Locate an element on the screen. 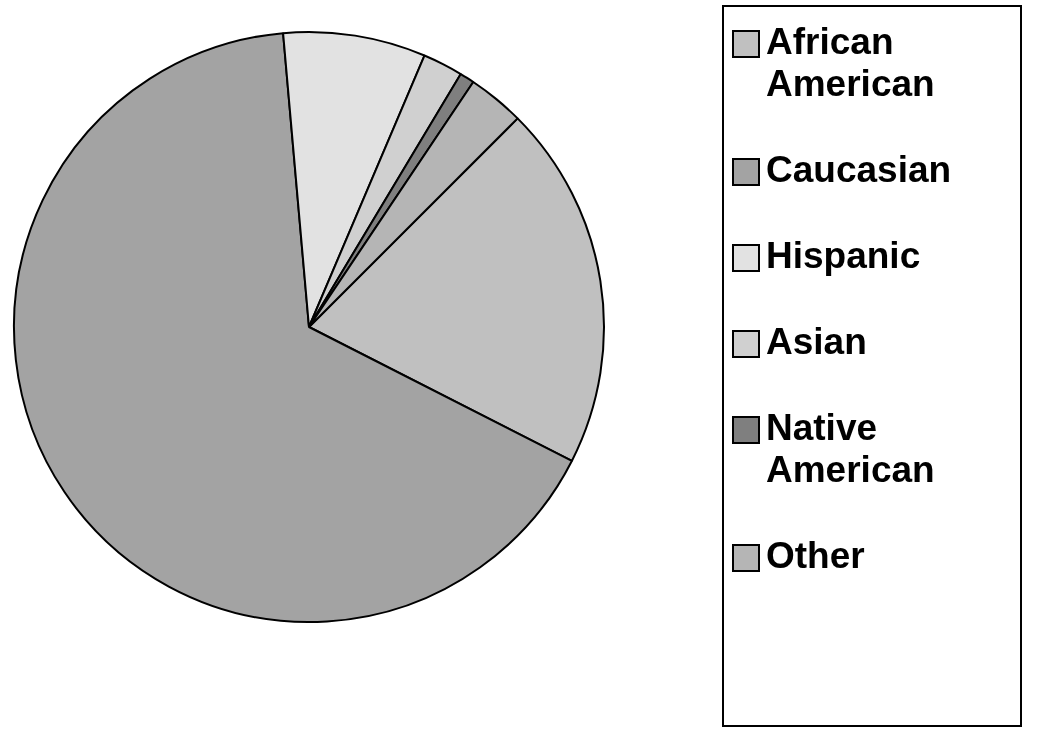 This screenshot has width=1040, height=735. legend-label: Asian is located at coordinates (816, 342).